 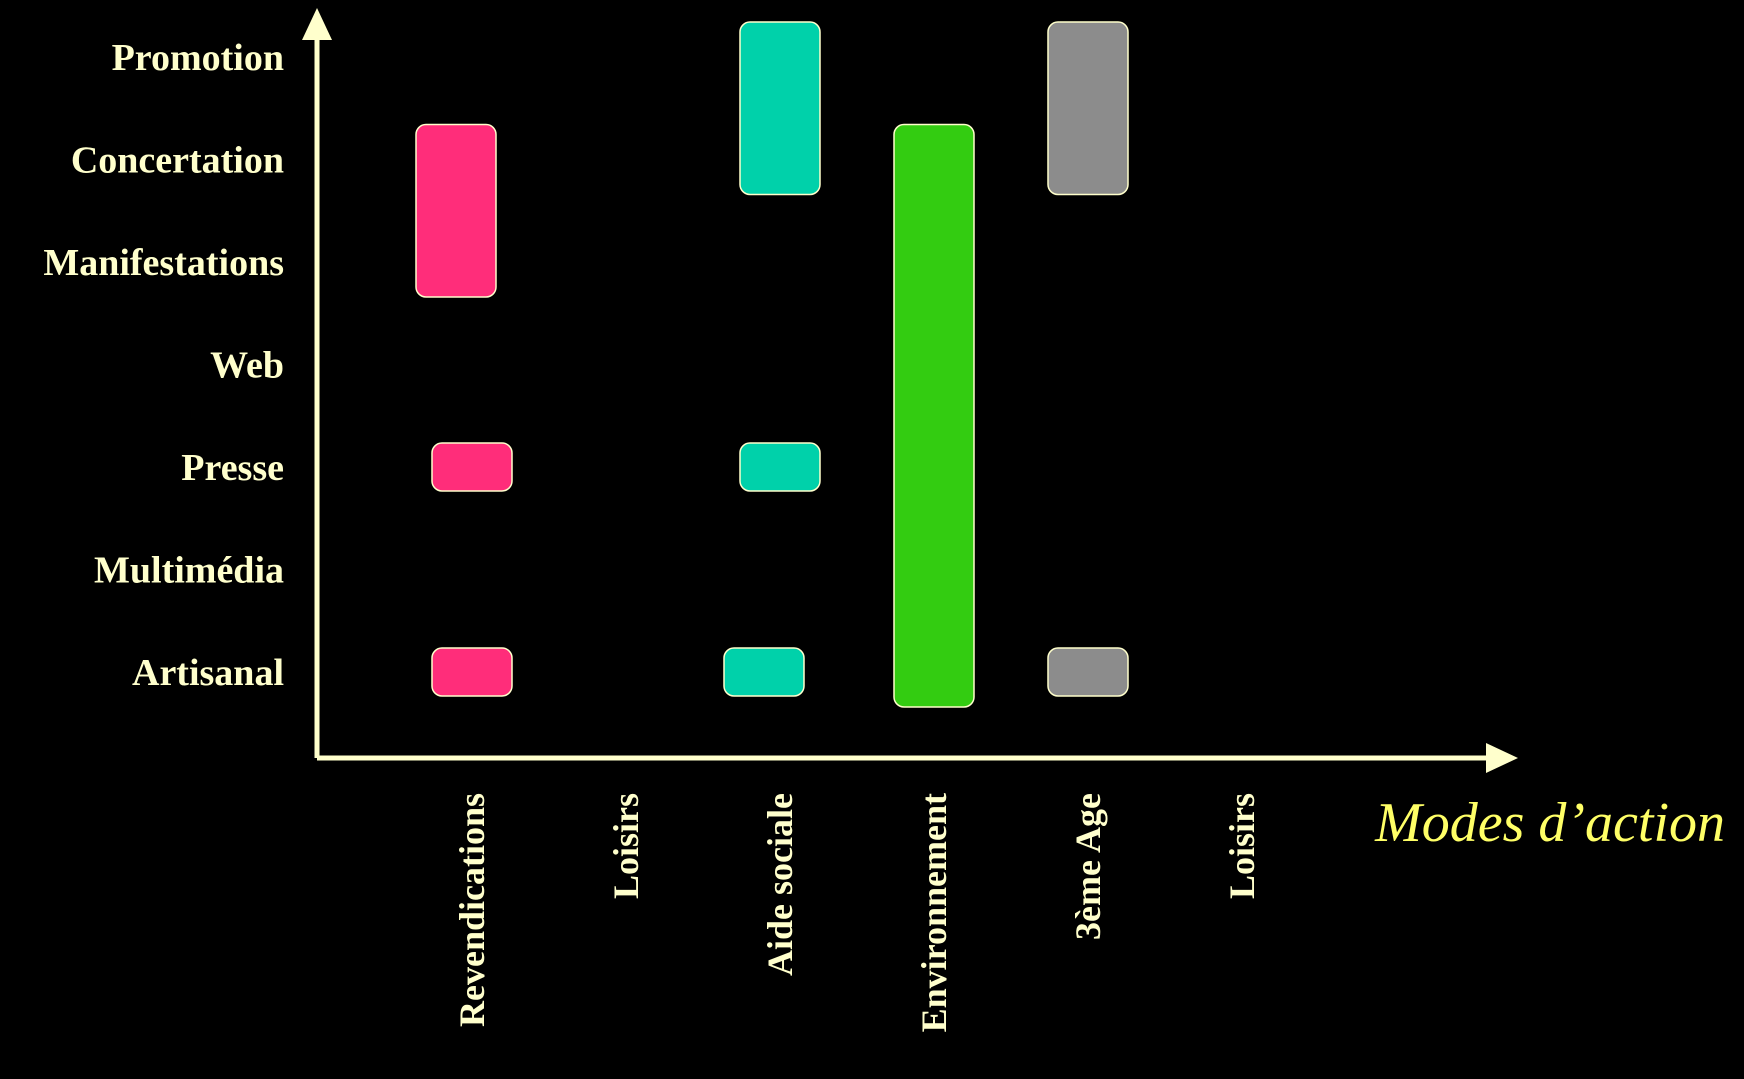 I want to click on y-tick-label-concertation: Concertation, so click(x=177, y=161).